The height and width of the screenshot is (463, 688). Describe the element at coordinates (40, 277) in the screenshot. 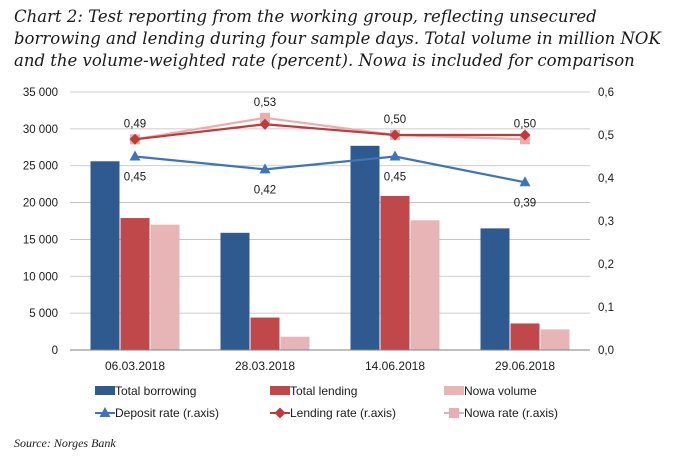

I see `left-axis-tick-label: 10 000` at that location.